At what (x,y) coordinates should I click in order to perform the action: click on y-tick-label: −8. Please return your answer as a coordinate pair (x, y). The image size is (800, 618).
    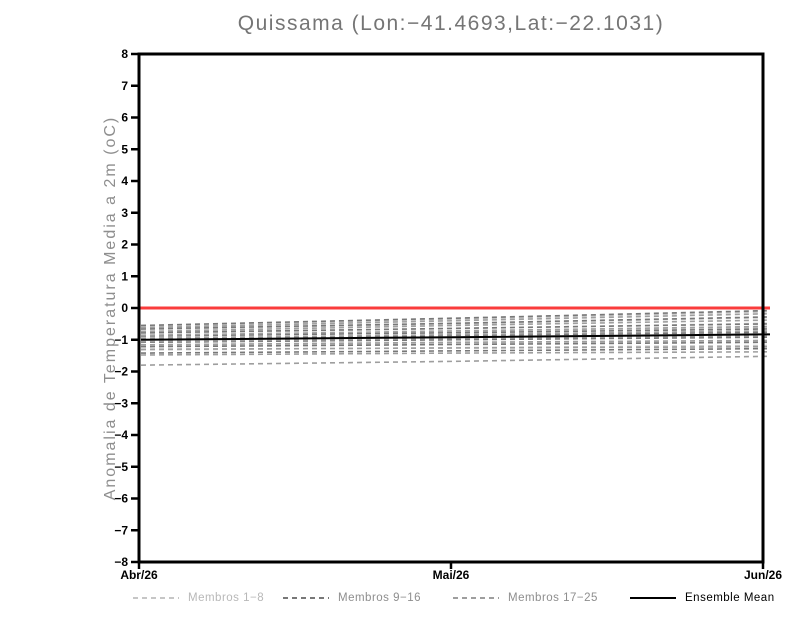
    Looking at the image, I should click on (121, 562).